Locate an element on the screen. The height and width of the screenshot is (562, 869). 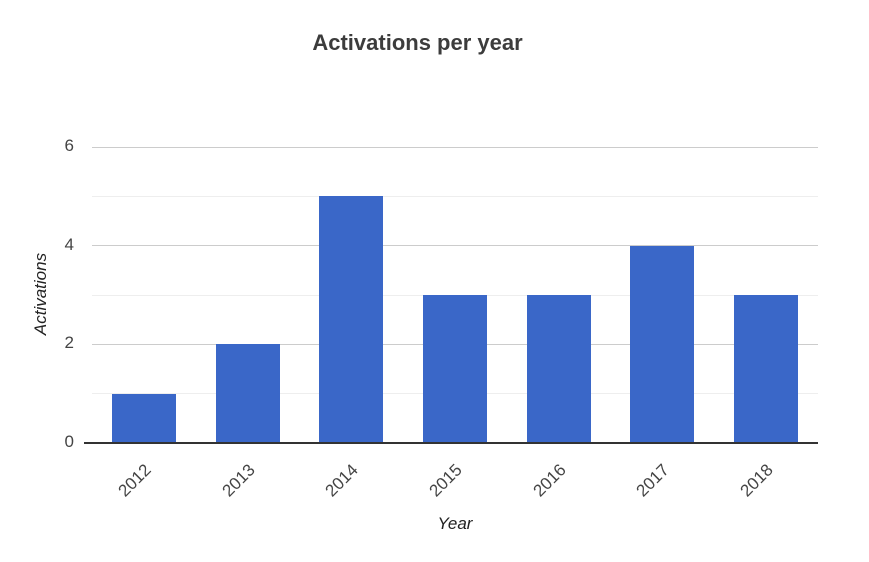
minor-gridline is located at coordinates (455, 196).